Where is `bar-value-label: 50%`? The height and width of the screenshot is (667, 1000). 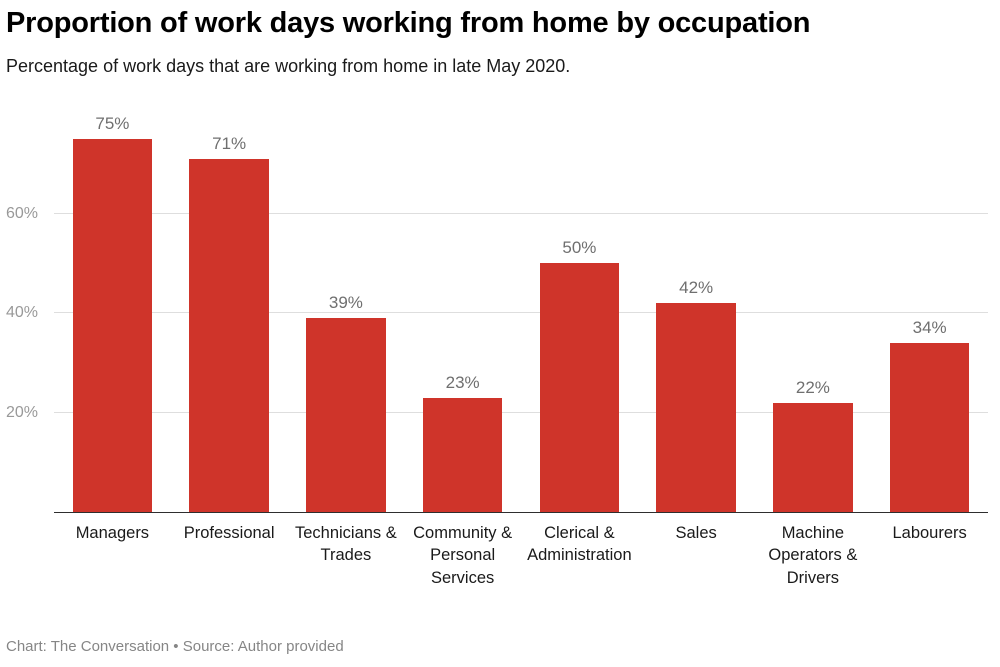 bar-value-label: 50% is located at coordinates (579, 248).